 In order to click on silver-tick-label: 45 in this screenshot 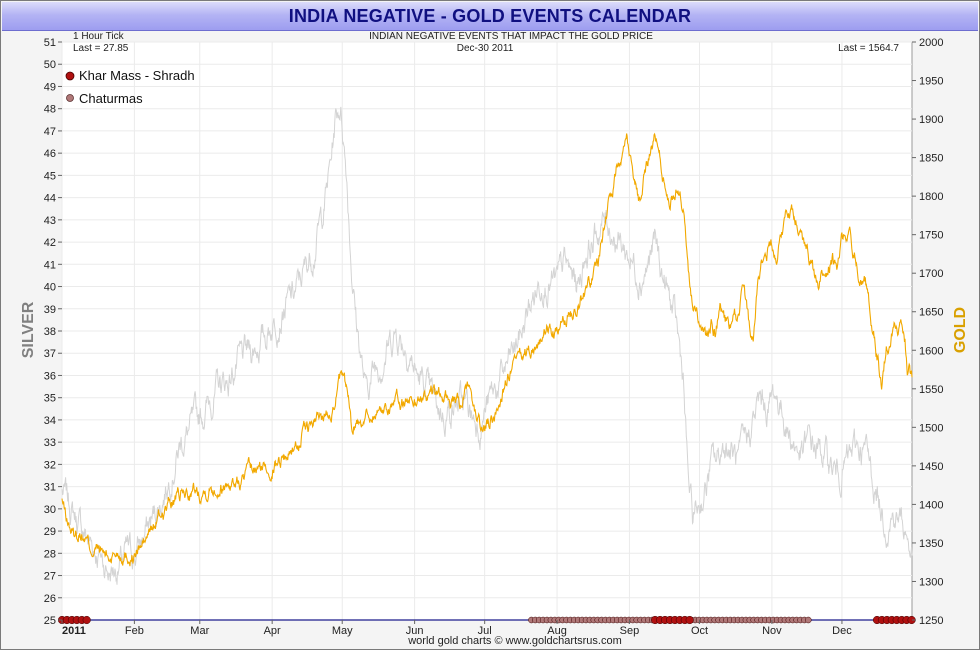, I will do `click(50, 176)`.